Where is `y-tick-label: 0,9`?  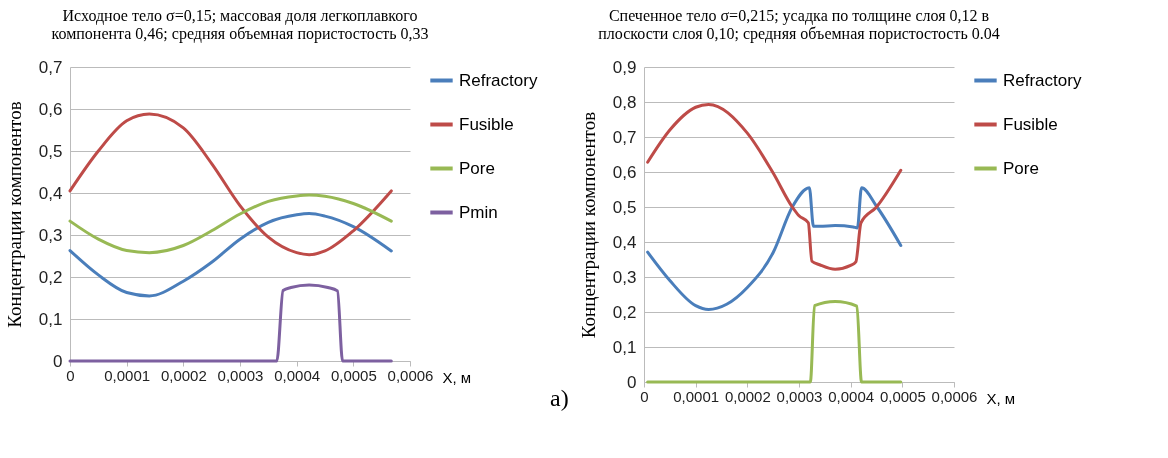
y-tick-label: 0,9 is located at coordinates (624, 67).